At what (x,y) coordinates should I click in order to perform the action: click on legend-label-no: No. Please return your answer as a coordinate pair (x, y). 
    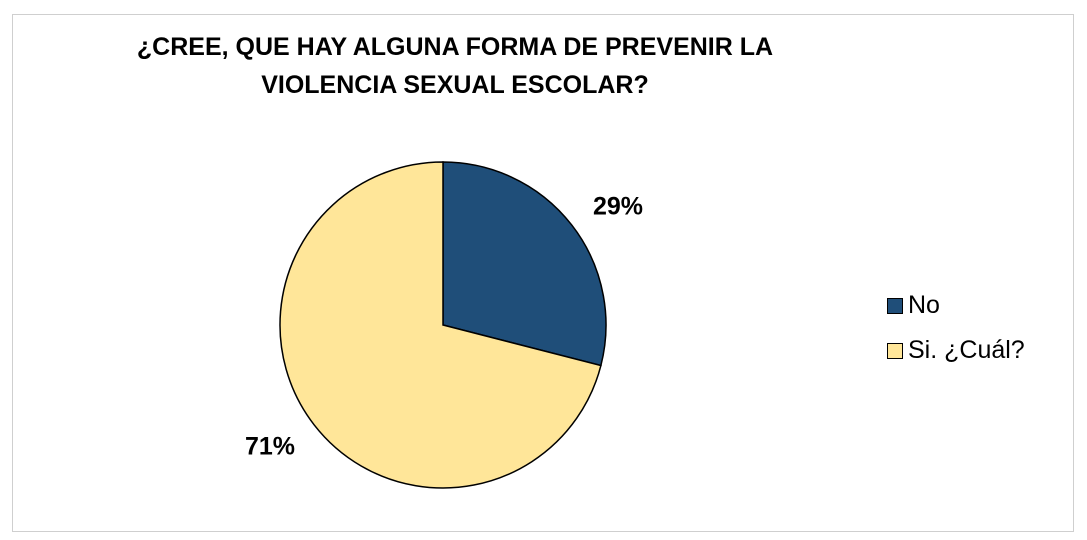
    Looking at the image, I should click on (924, 305).